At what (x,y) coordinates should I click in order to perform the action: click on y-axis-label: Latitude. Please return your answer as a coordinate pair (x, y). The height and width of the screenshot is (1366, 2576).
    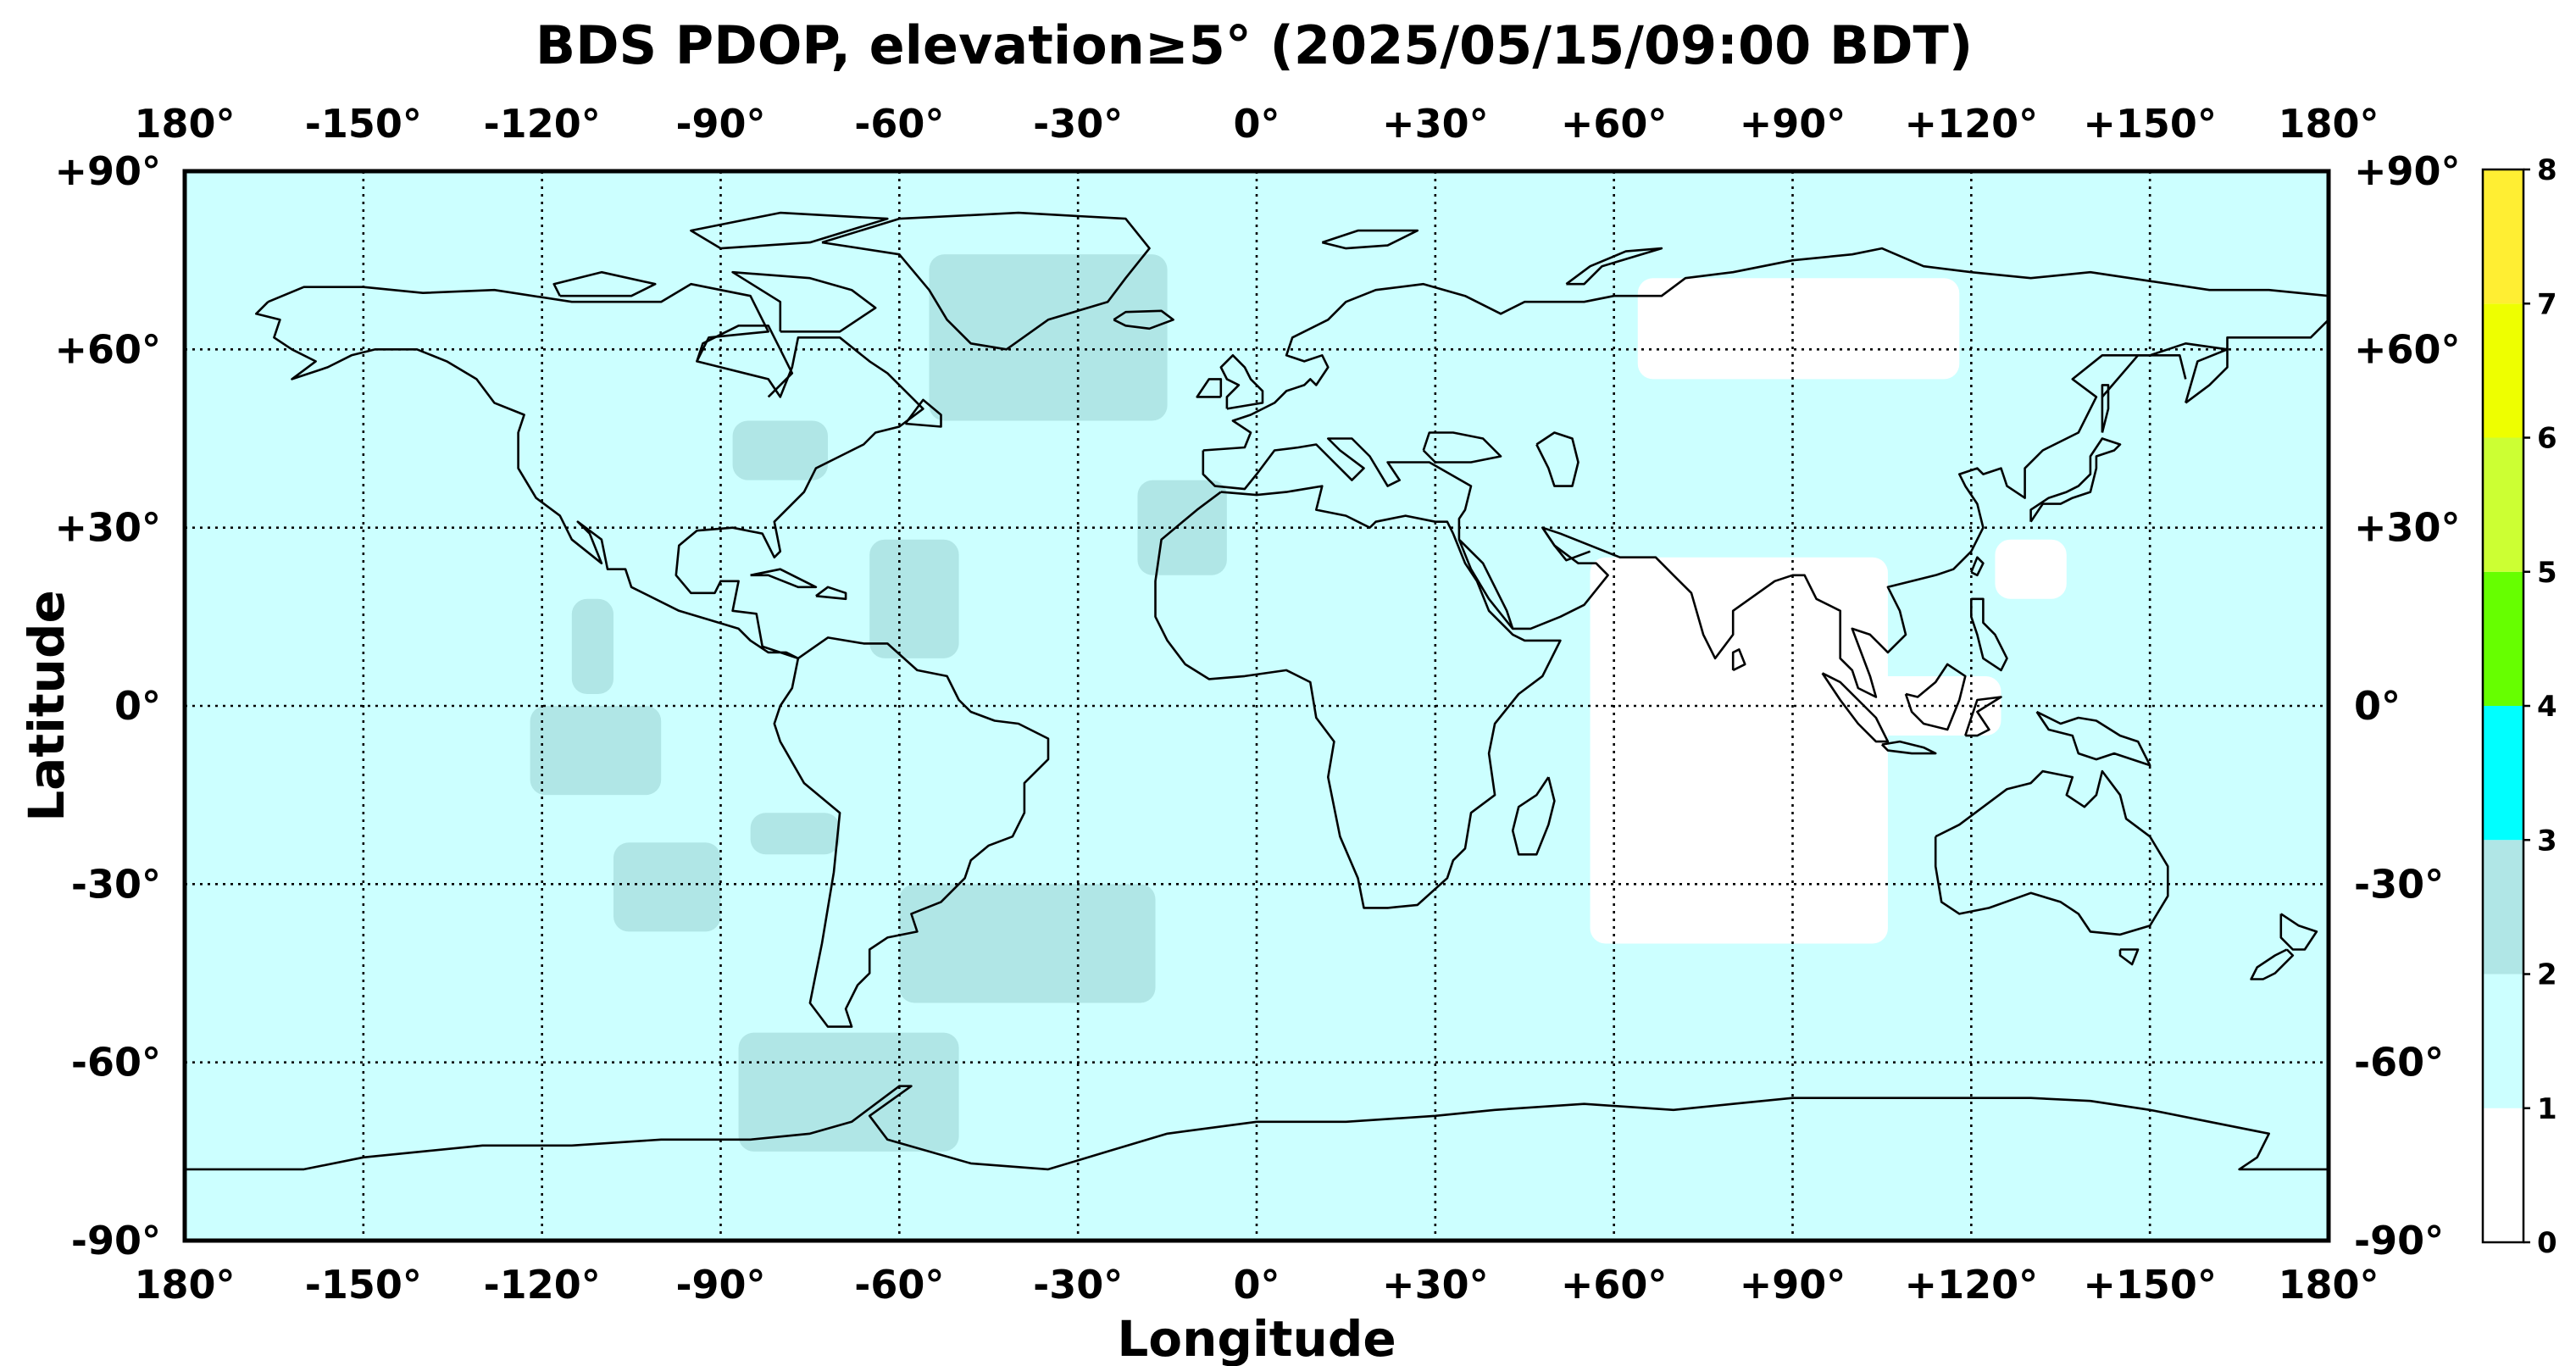
    Looking at the image, I should click on (46, 706).